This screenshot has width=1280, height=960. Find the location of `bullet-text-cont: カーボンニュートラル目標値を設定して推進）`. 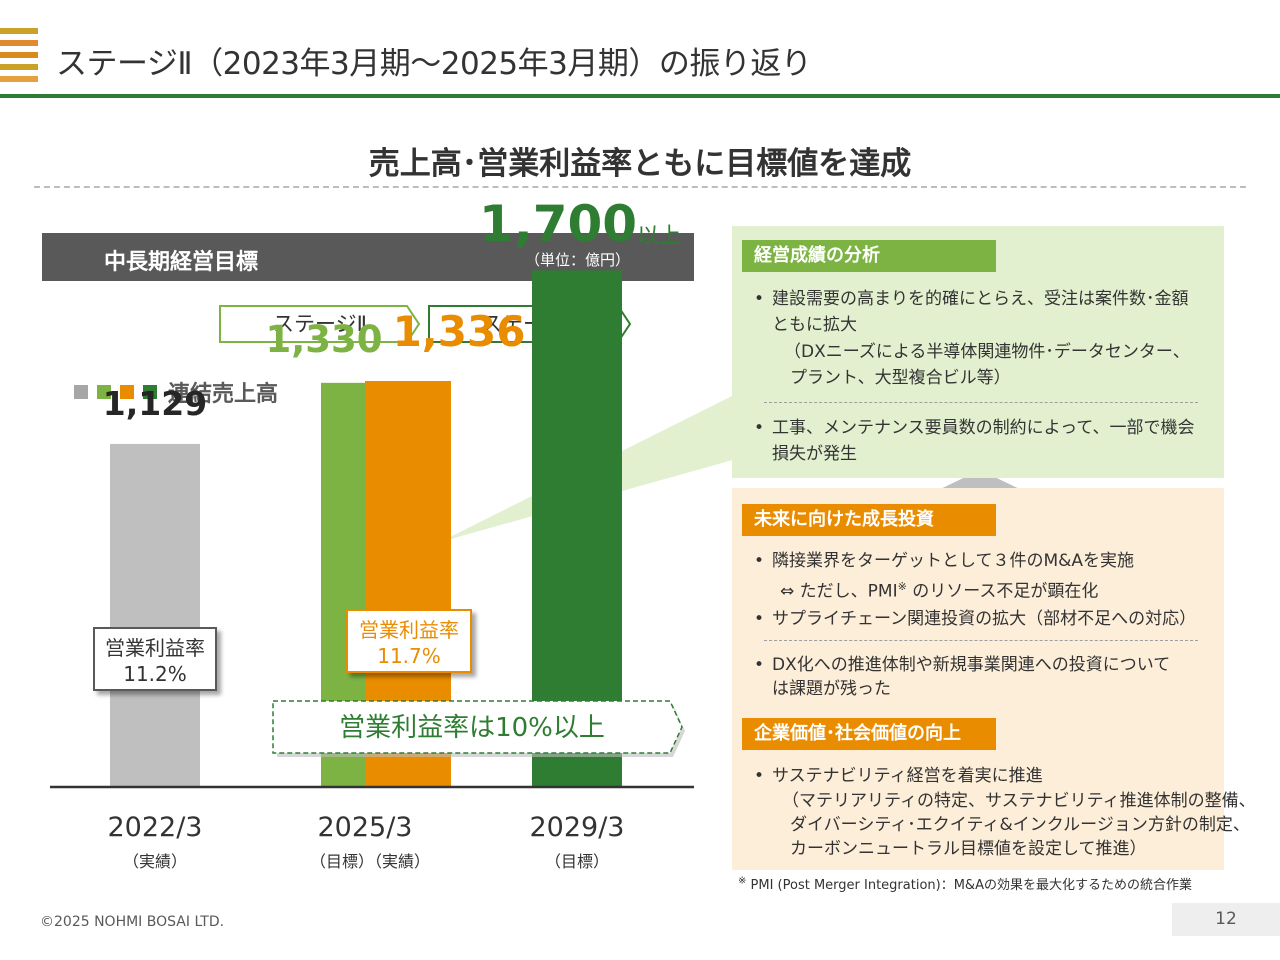

bullet-text-cont: カーボンニュートラル目標値を設定して推進） is located at coordinates (968, 849).